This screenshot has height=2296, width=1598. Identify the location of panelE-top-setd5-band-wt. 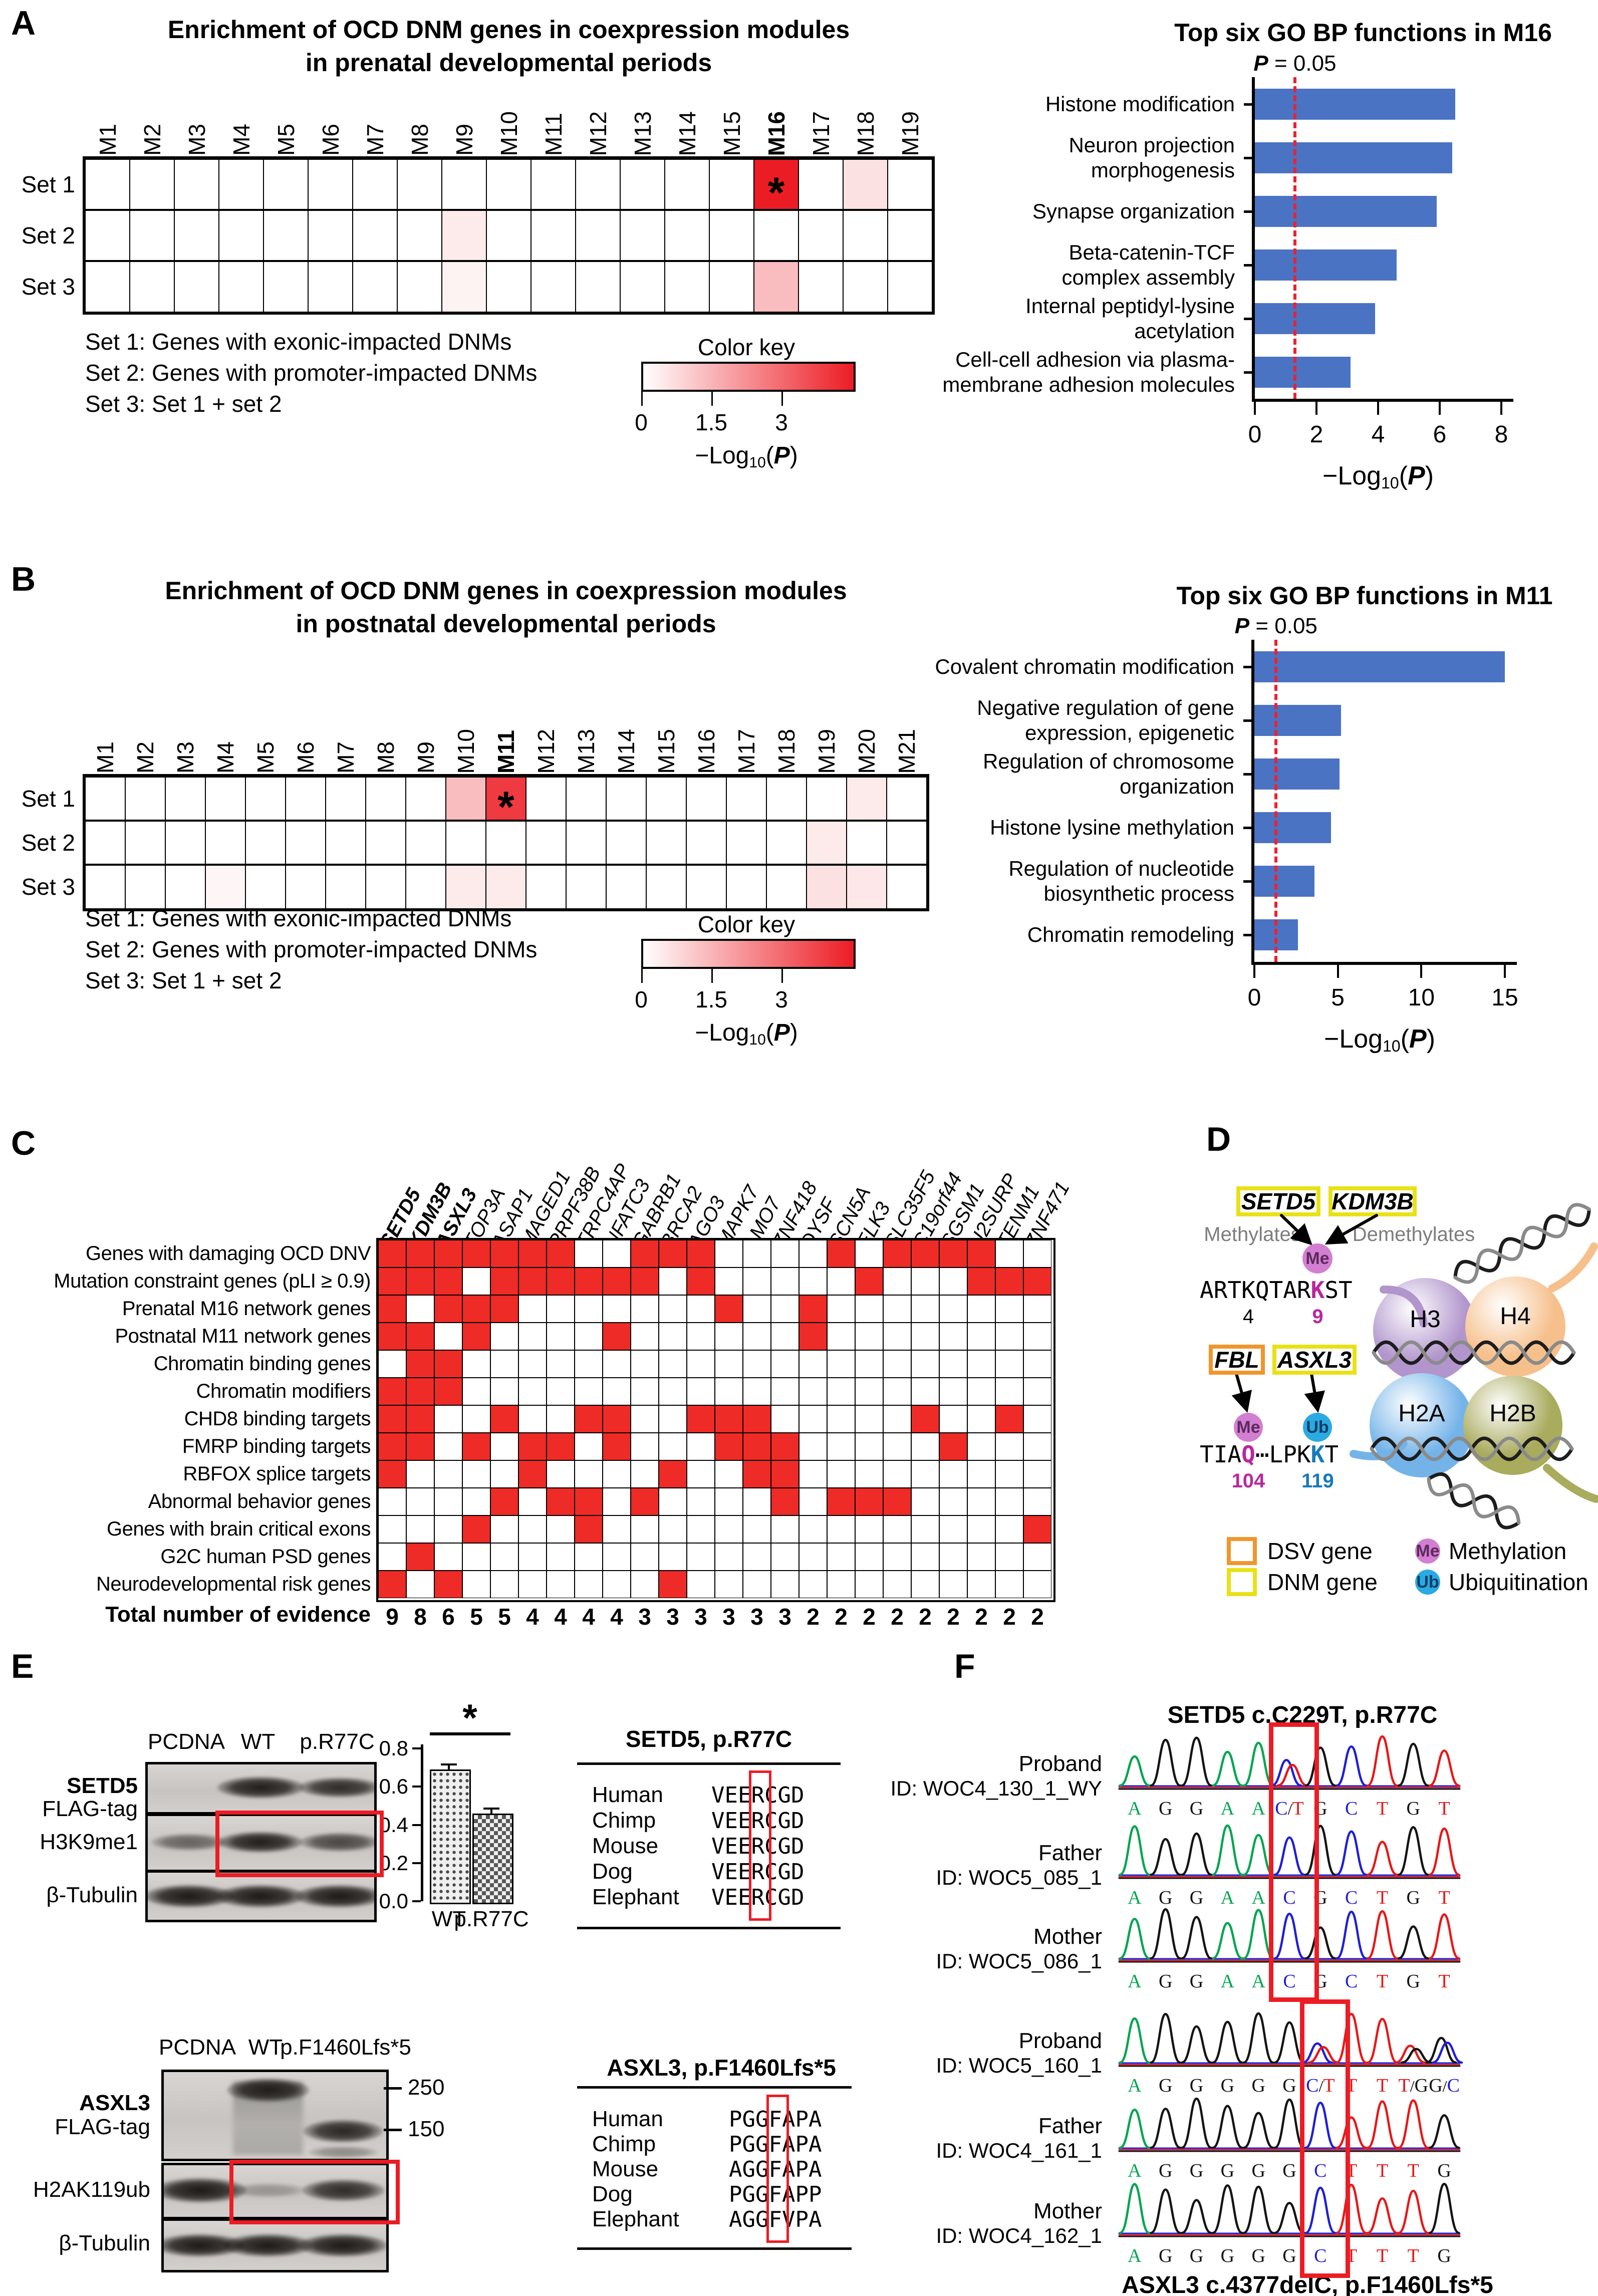
(260, 1787).